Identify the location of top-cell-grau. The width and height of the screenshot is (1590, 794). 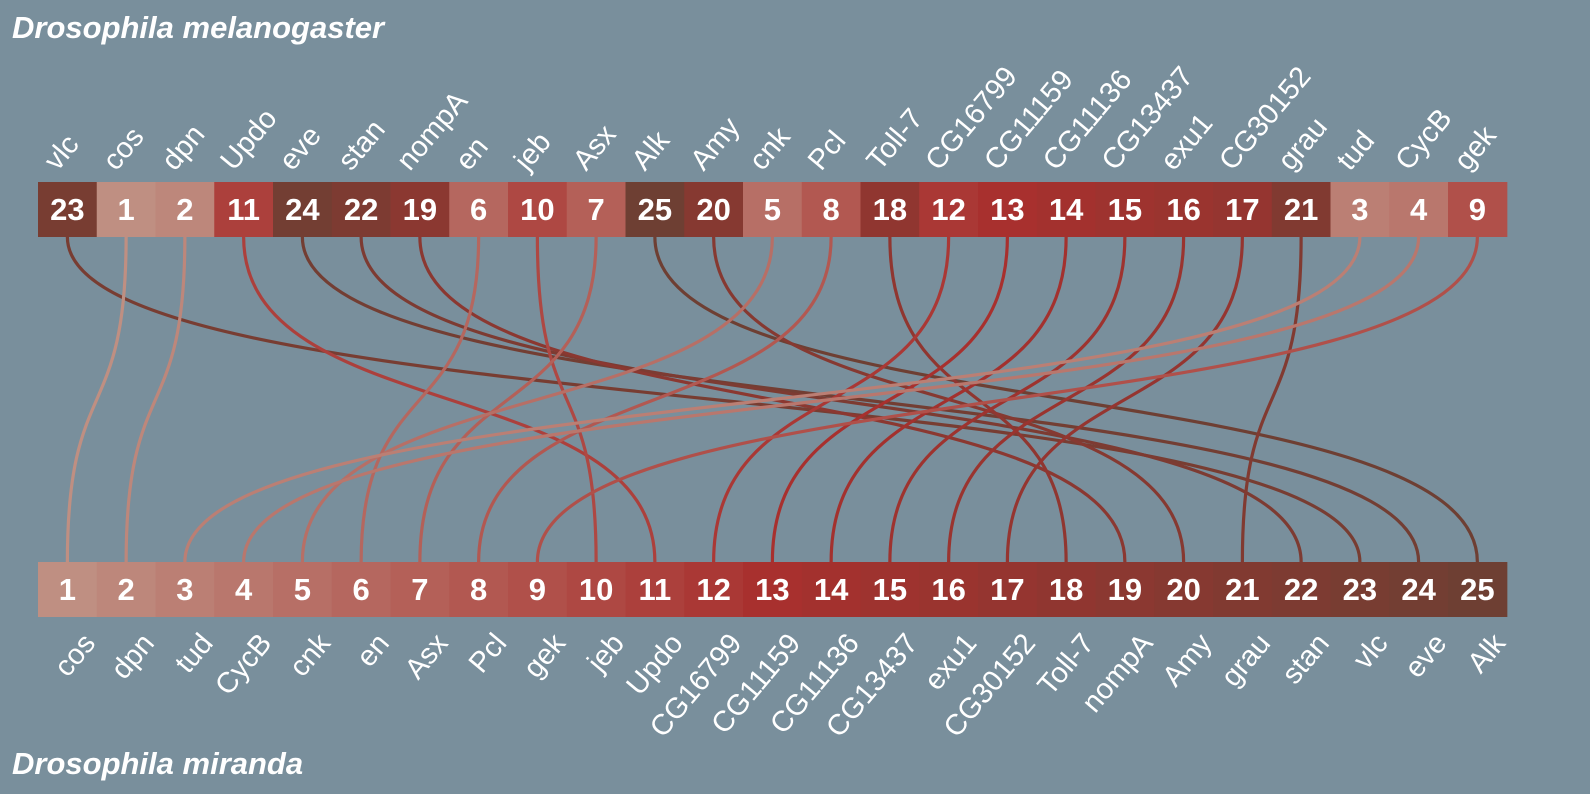
(1301, 209).